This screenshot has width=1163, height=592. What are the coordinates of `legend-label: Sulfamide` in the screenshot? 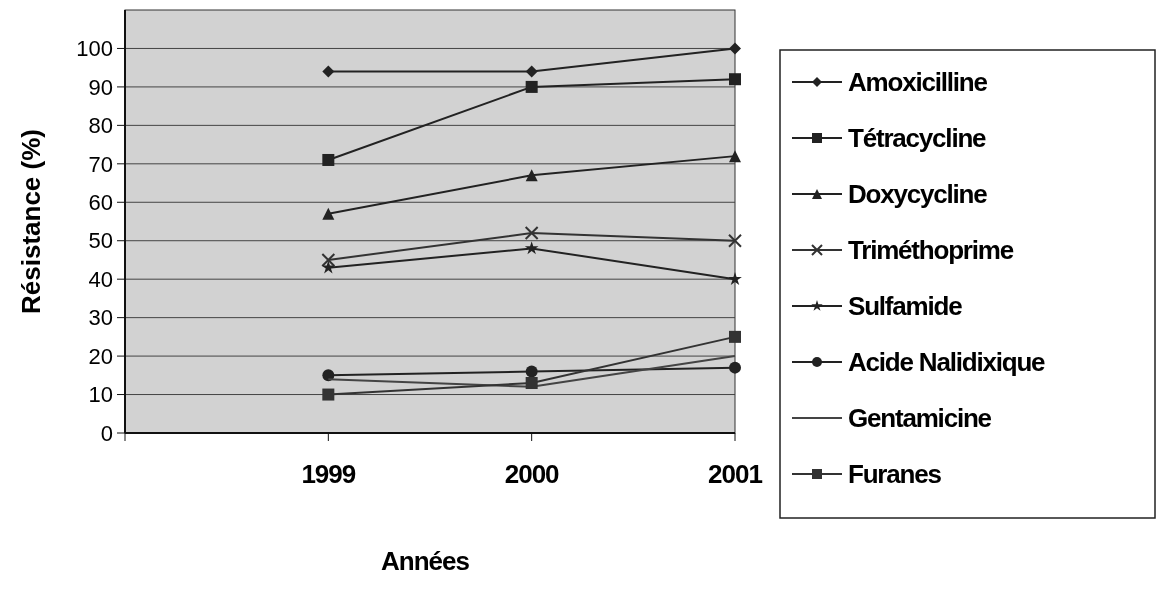 It's located at (905, 306).